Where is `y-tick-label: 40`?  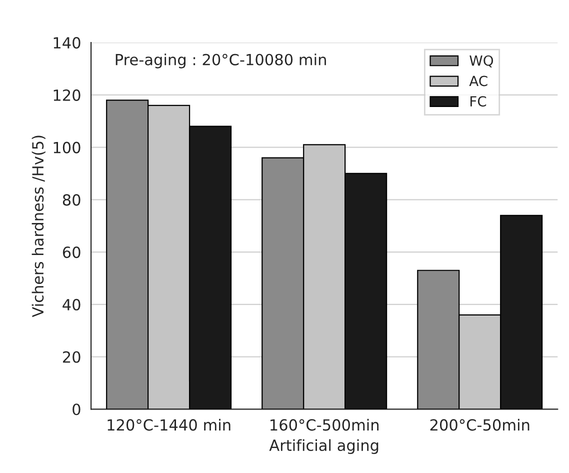 y-tick-label: 40 is located at coordinates (71, 304).